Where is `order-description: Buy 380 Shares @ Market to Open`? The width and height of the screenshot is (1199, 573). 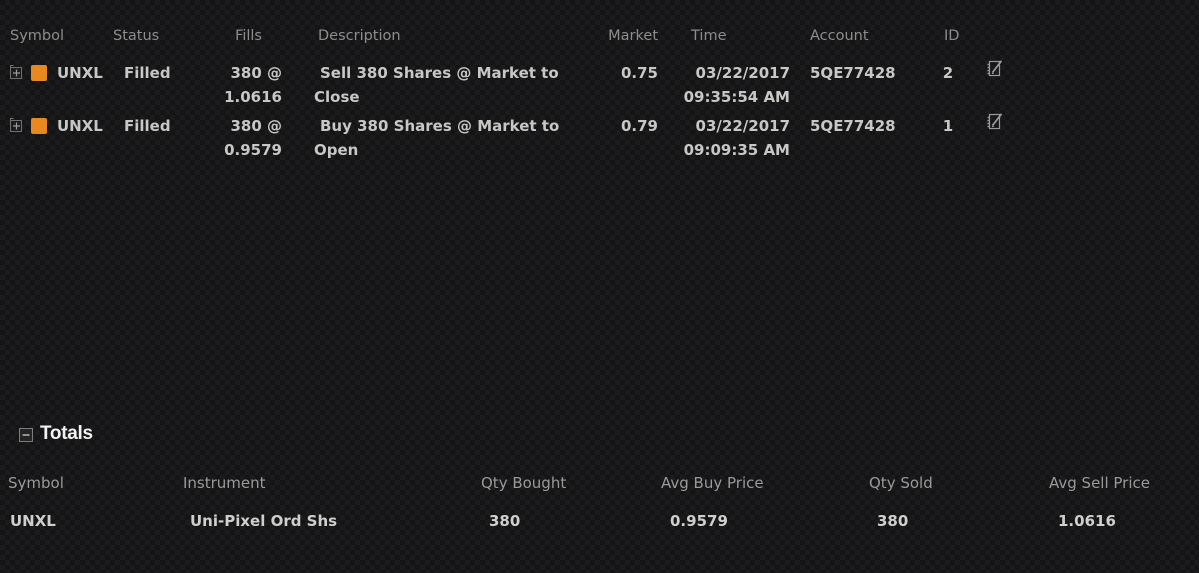
order-description: Buy 380 Shares @ Market to Open is located at coordinates (437, 138).